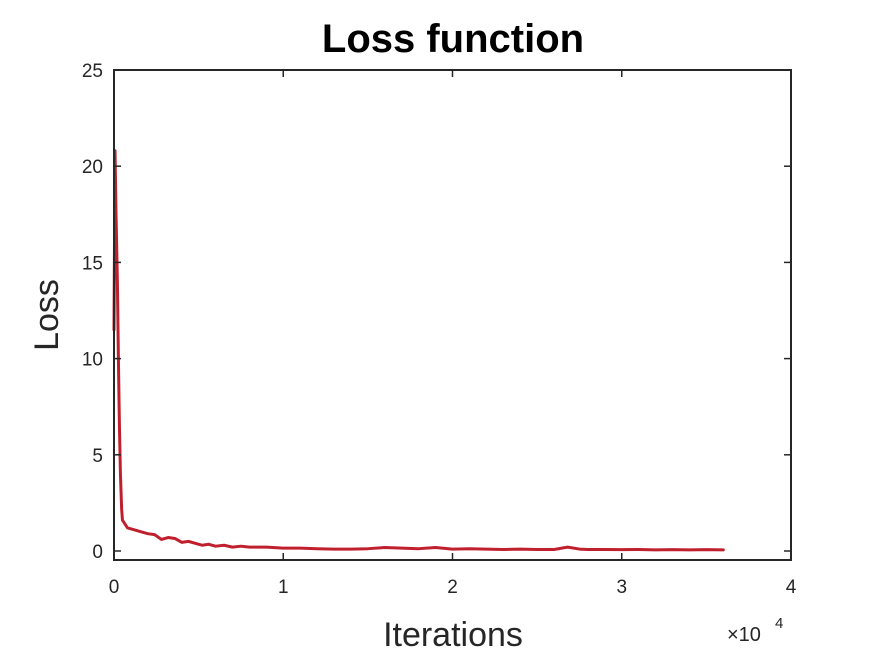 The image size is (875, 656). What do you see at coordinates (114, 587) in the screenshot?
I see `x-tick-label: 0` at bounding box center [114, 587].